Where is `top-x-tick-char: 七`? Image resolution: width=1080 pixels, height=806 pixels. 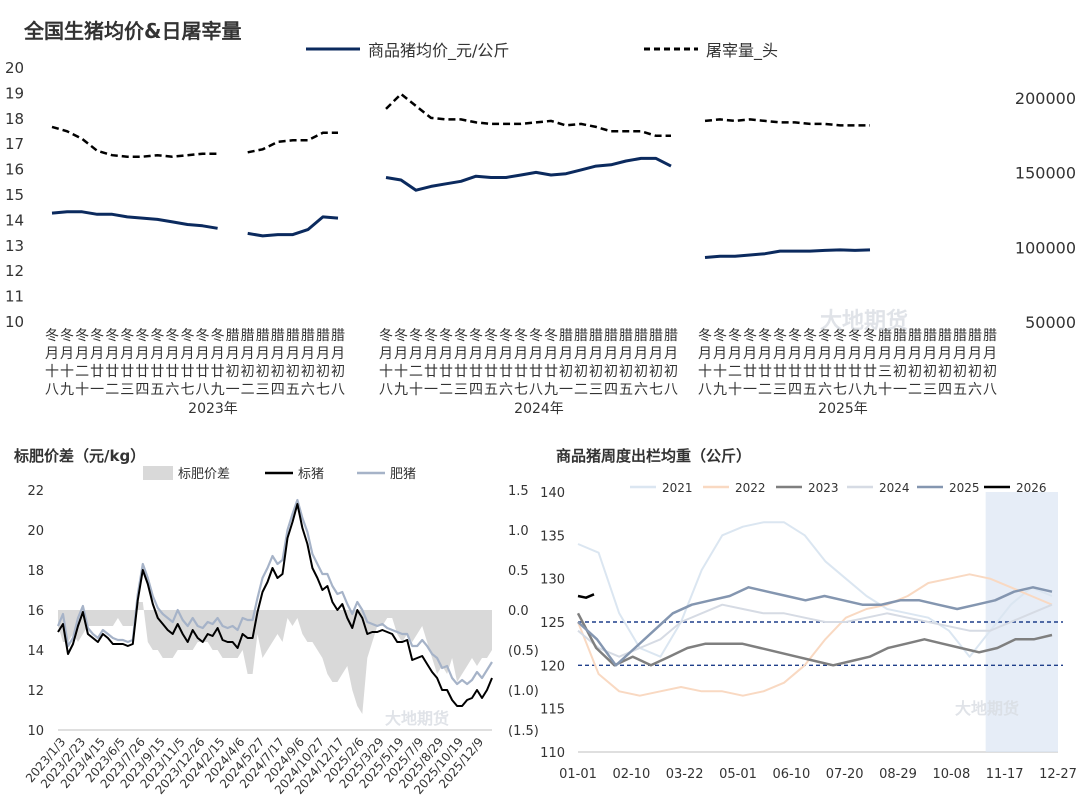 top-x-tick-char: 七 is located at coordinates (656, 390).